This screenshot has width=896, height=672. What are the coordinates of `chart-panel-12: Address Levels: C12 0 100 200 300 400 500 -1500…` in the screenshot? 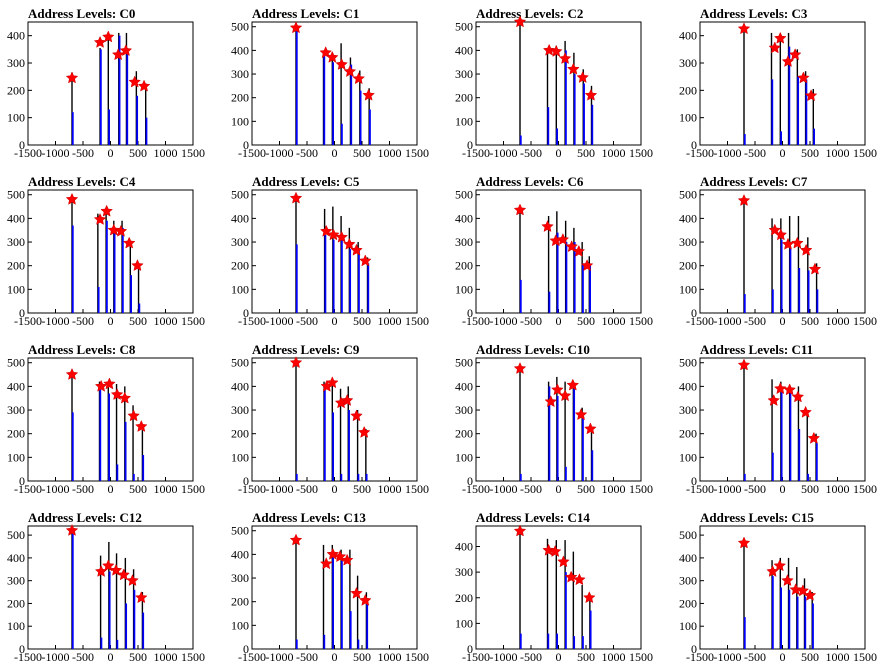 It's located at (106, 587).